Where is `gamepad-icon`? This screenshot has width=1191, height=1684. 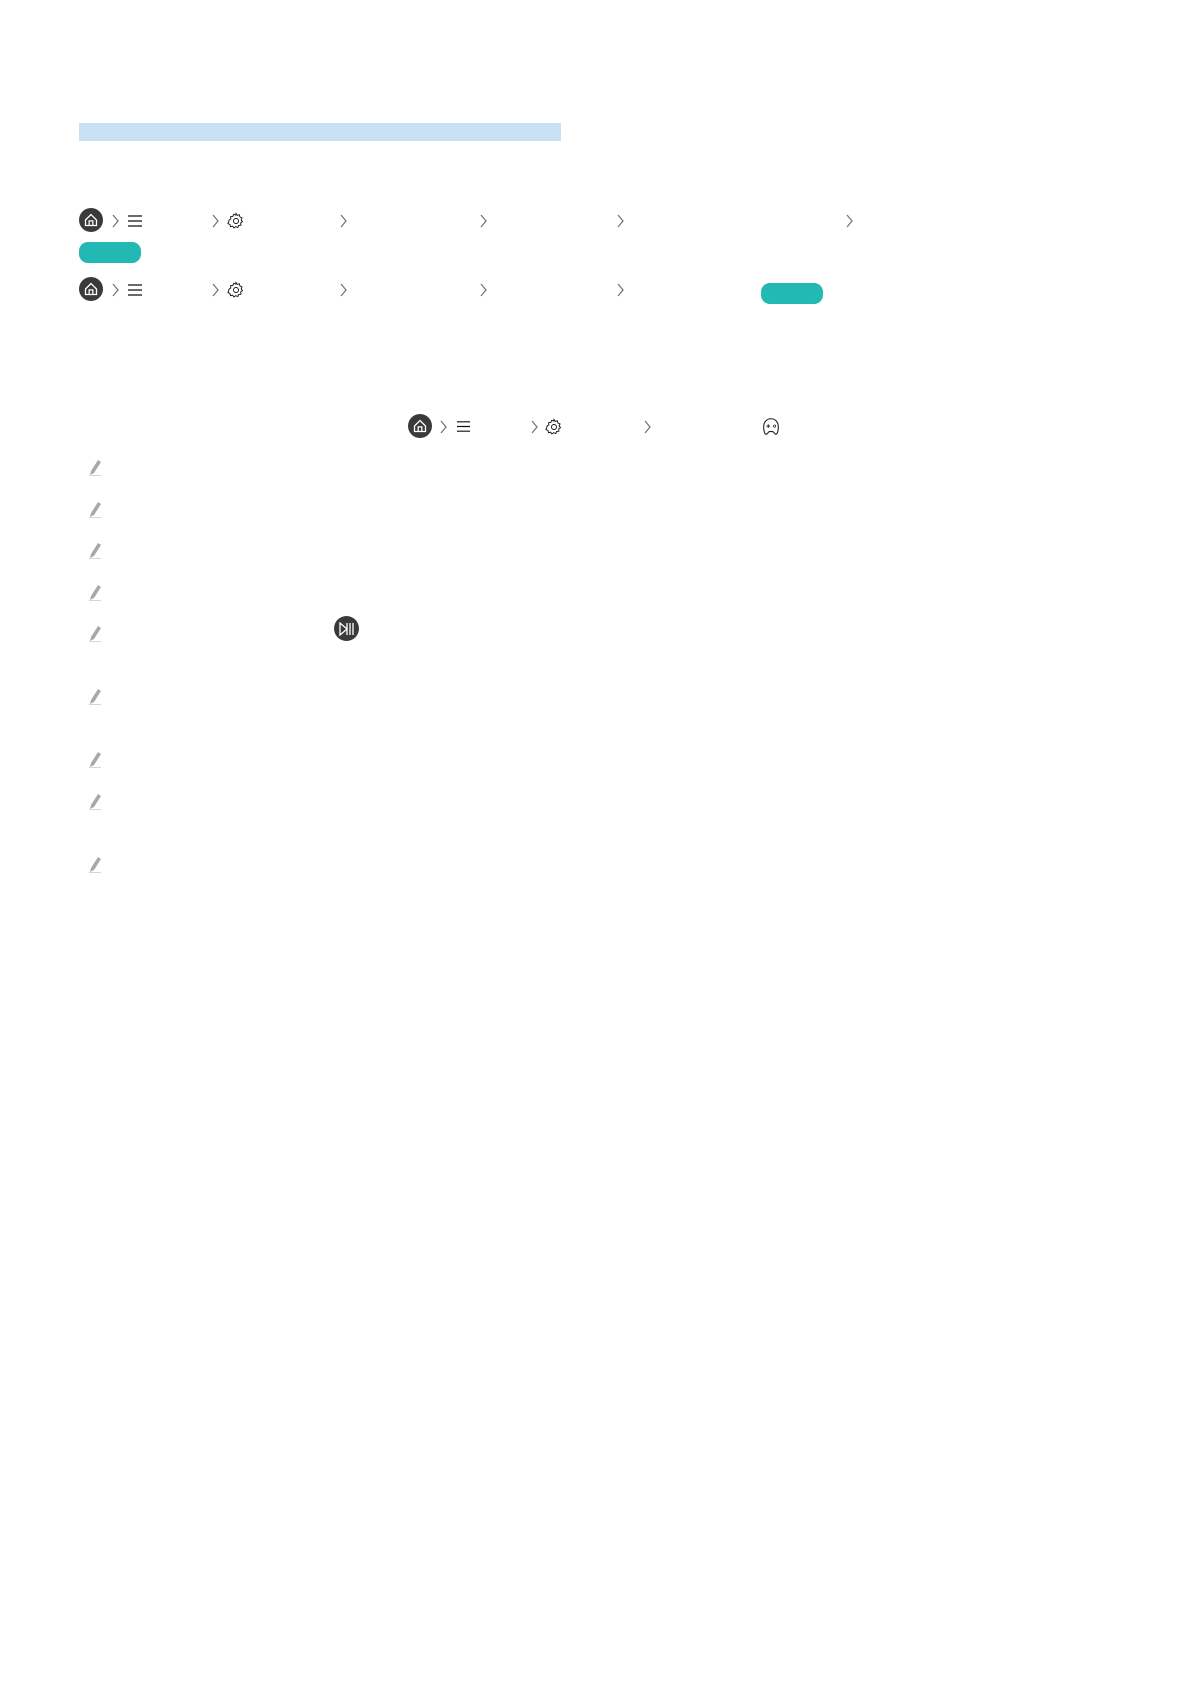 gamepad-icon is located at coordinates (771, 427).